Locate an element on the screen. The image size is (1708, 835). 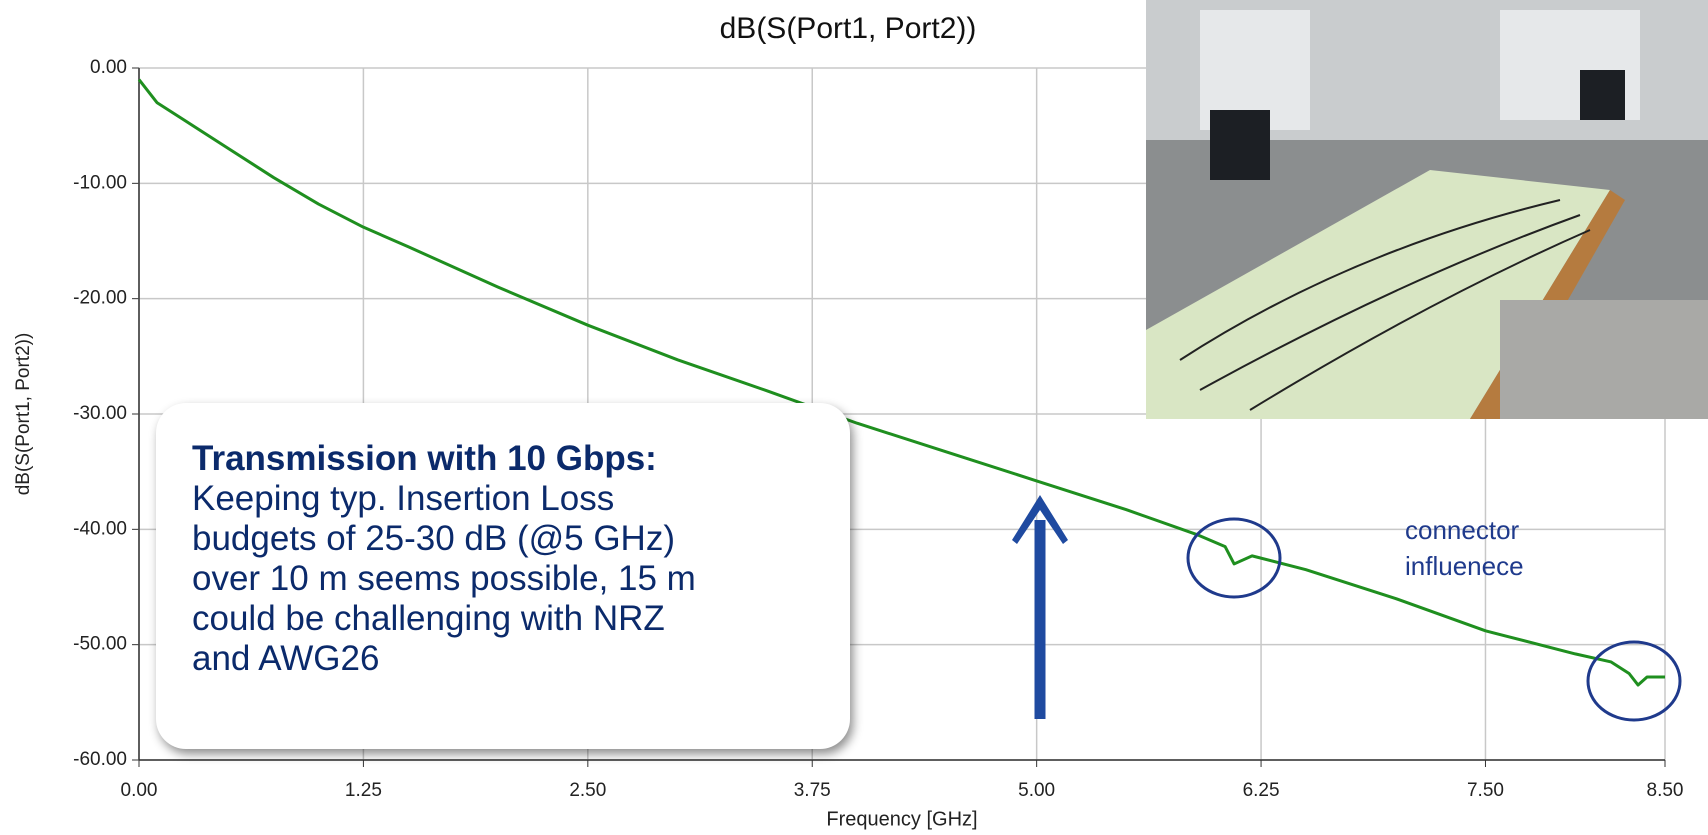
x-tick-label: 2.50 is located at coordinates (587, 790).